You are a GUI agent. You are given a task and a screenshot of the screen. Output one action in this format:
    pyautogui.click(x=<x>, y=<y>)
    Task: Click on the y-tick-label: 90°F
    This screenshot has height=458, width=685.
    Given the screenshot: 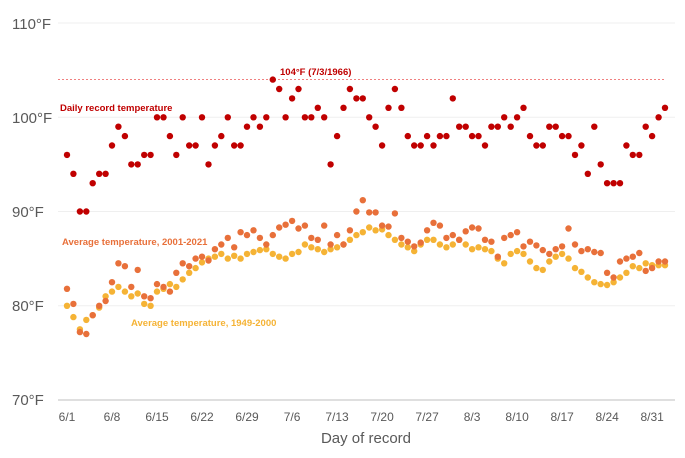 What is the action you would take?
    pyautogui.click(x=28, y=212)
    